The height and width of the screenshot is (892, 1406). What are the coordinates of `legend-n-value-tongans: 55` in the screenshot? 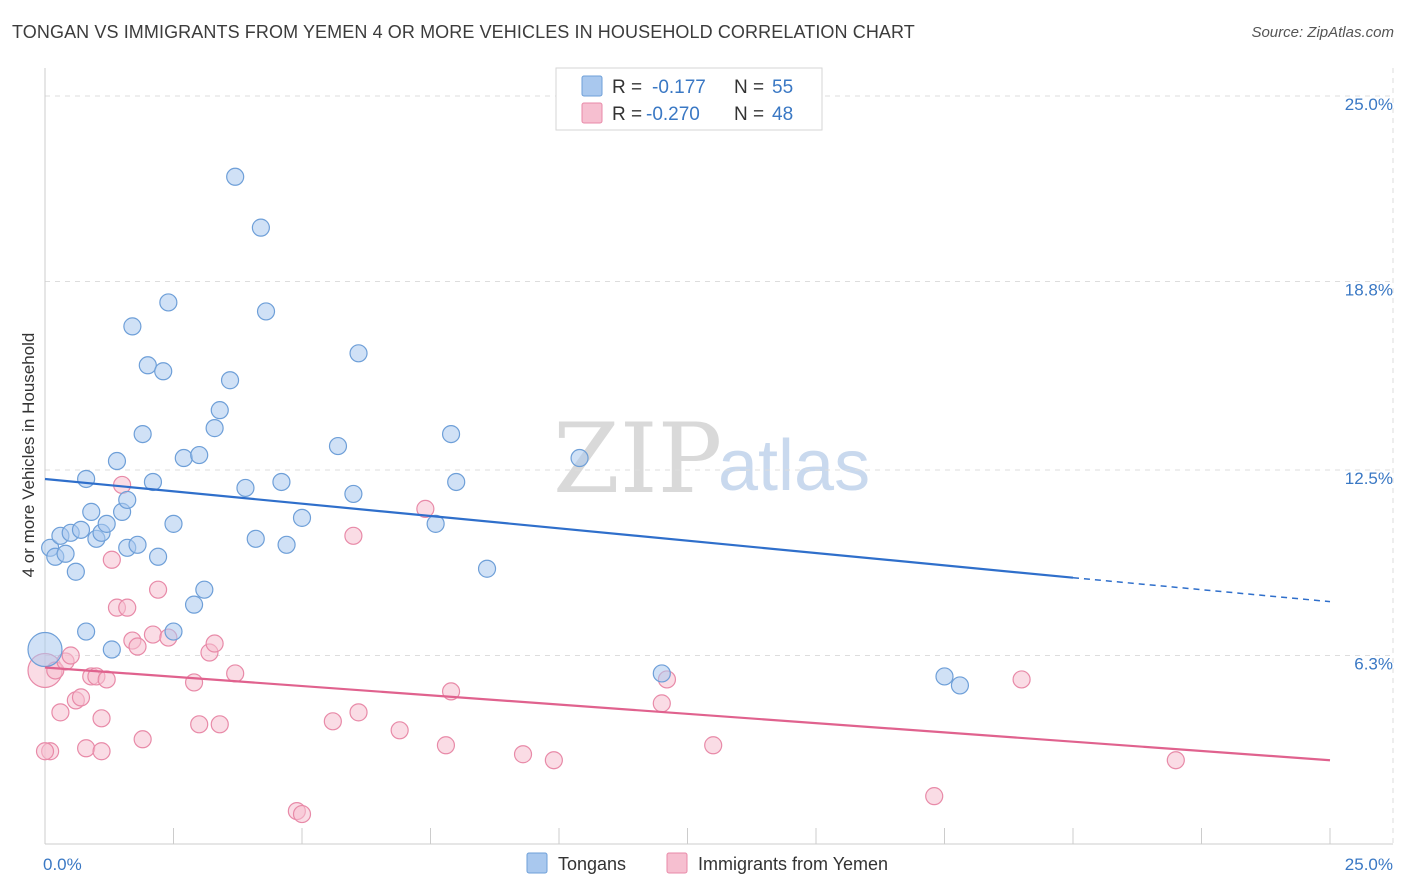 It's located at (782, 87).